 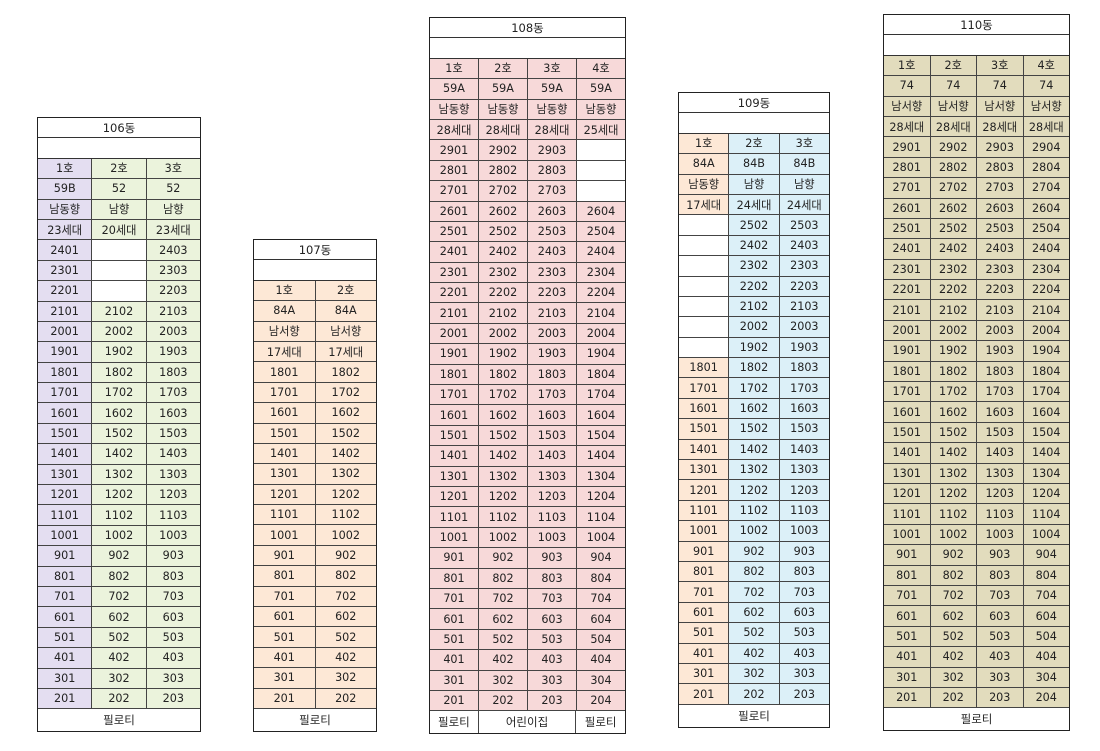 I want to click on unit-header-cell: 4호, so click(x=1046, y=65).